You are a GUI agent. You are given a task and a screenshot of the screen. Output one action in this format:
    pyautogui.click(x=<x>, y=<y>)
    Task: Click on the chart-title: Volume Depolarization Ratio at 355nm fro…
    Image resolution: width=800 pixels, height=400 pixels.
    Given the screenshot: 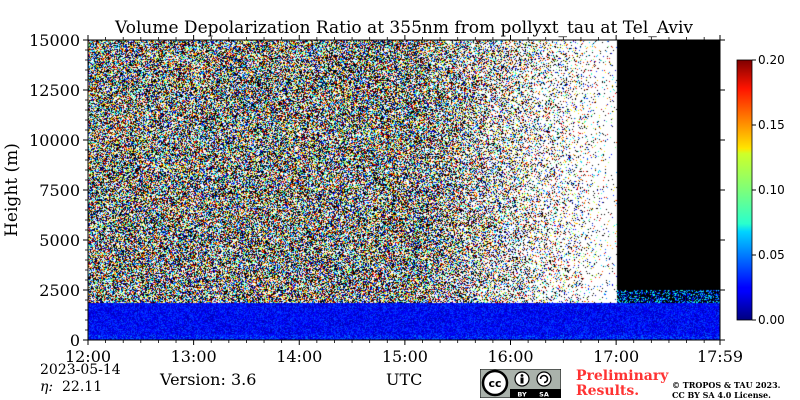 What is the action you would take?
    pyautogui.click(x=403, y=28)
    